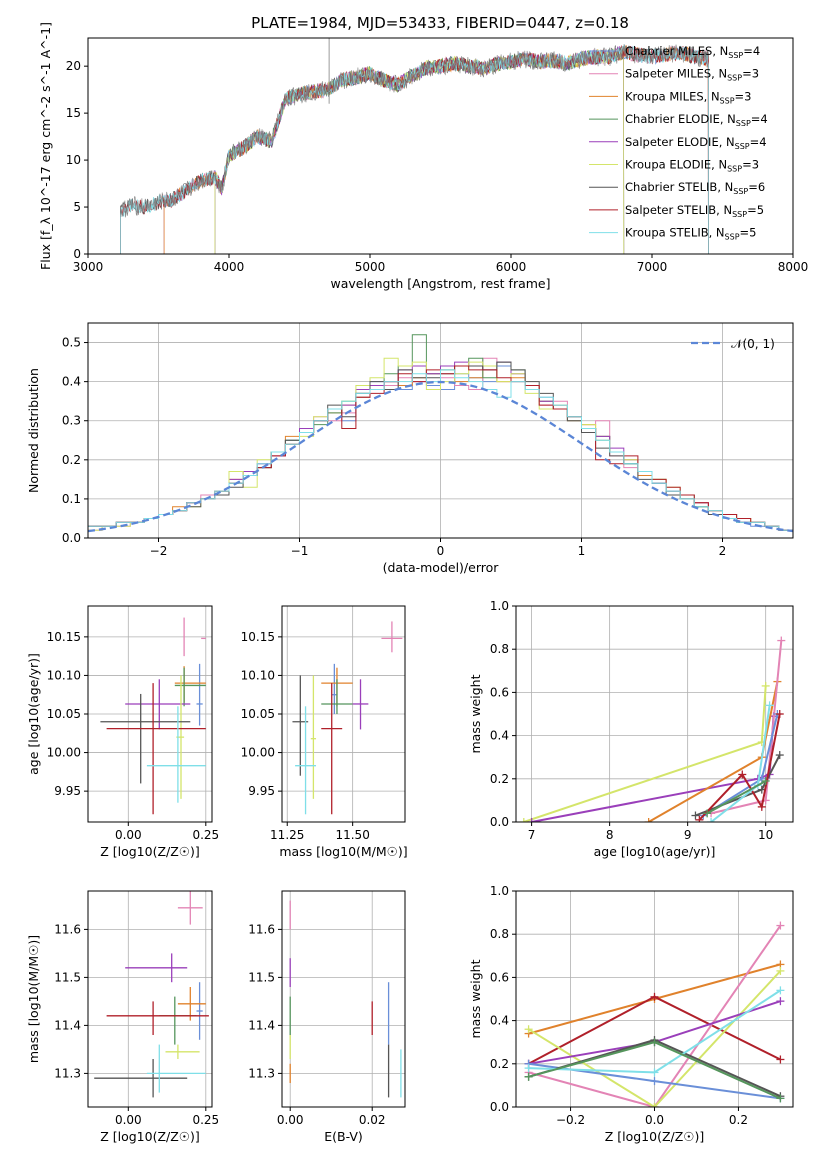  I want to click on age_vs_Z-xtick-label: 0.25, so click(205, 835).